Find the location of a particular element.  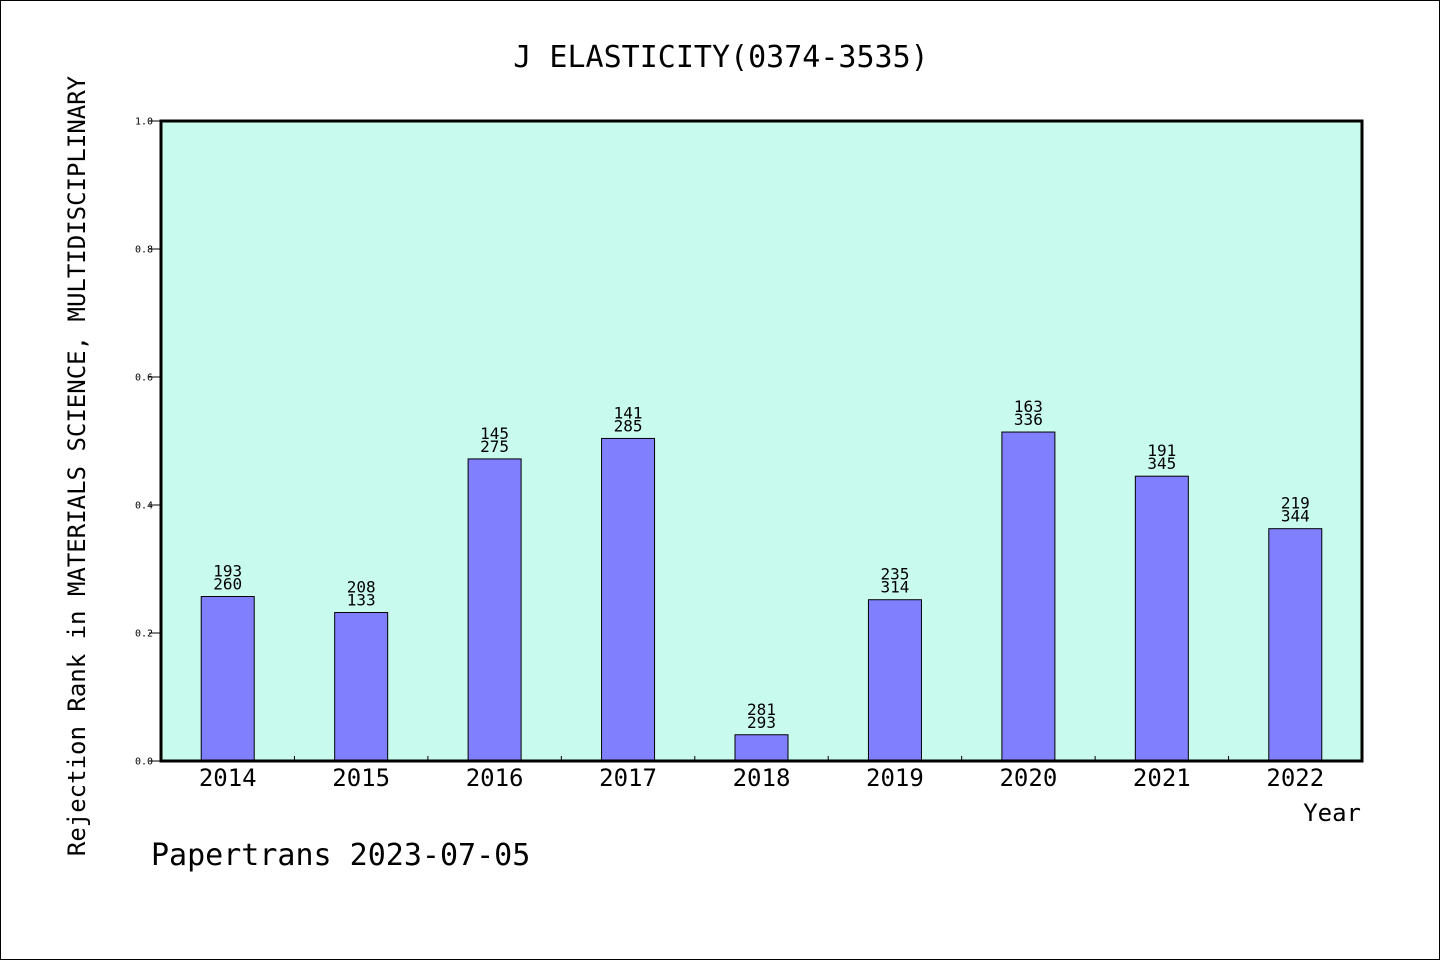

data-label-bottom: 336 is located at coordinates (1028, 419).